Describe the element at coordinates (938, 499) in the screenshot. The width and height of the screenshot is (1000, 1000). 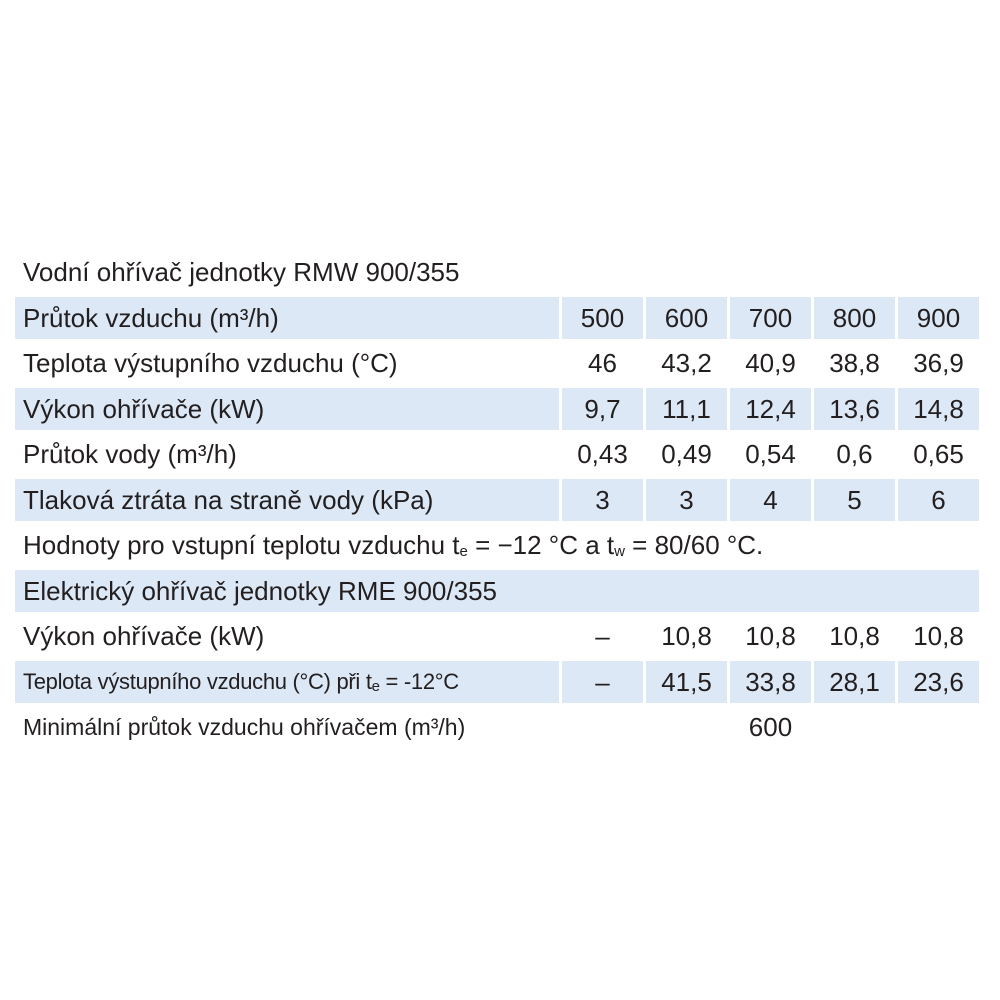
I see `value-cell: 6` at that location.